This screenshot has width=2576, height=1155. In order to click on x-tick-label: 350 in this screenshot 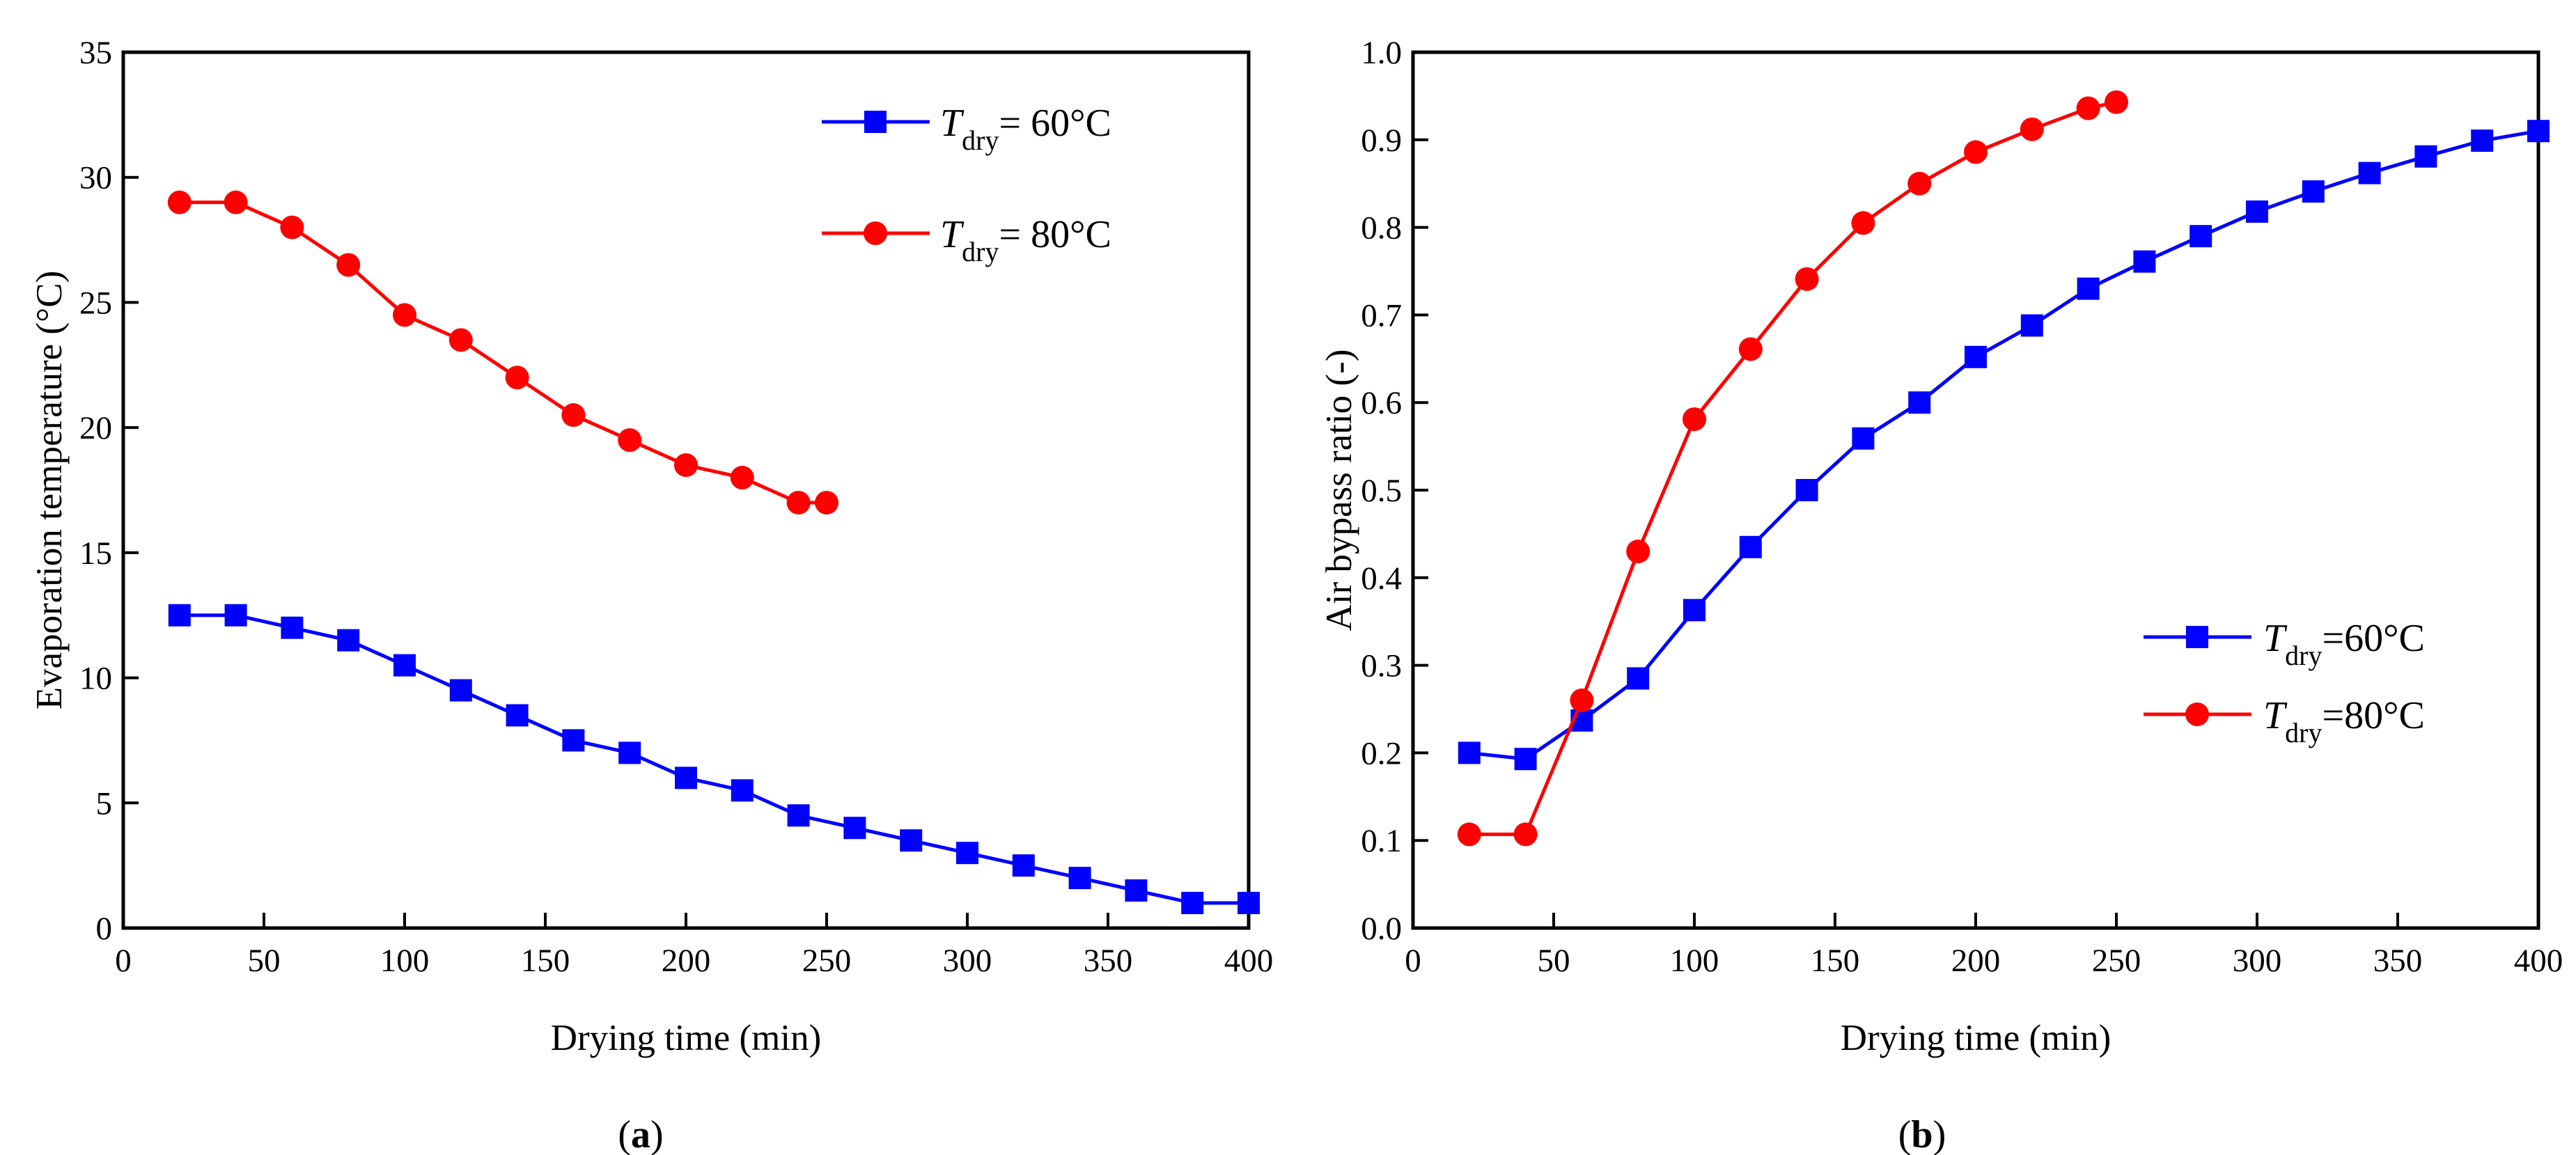, I will do `click(1108, 961)`.